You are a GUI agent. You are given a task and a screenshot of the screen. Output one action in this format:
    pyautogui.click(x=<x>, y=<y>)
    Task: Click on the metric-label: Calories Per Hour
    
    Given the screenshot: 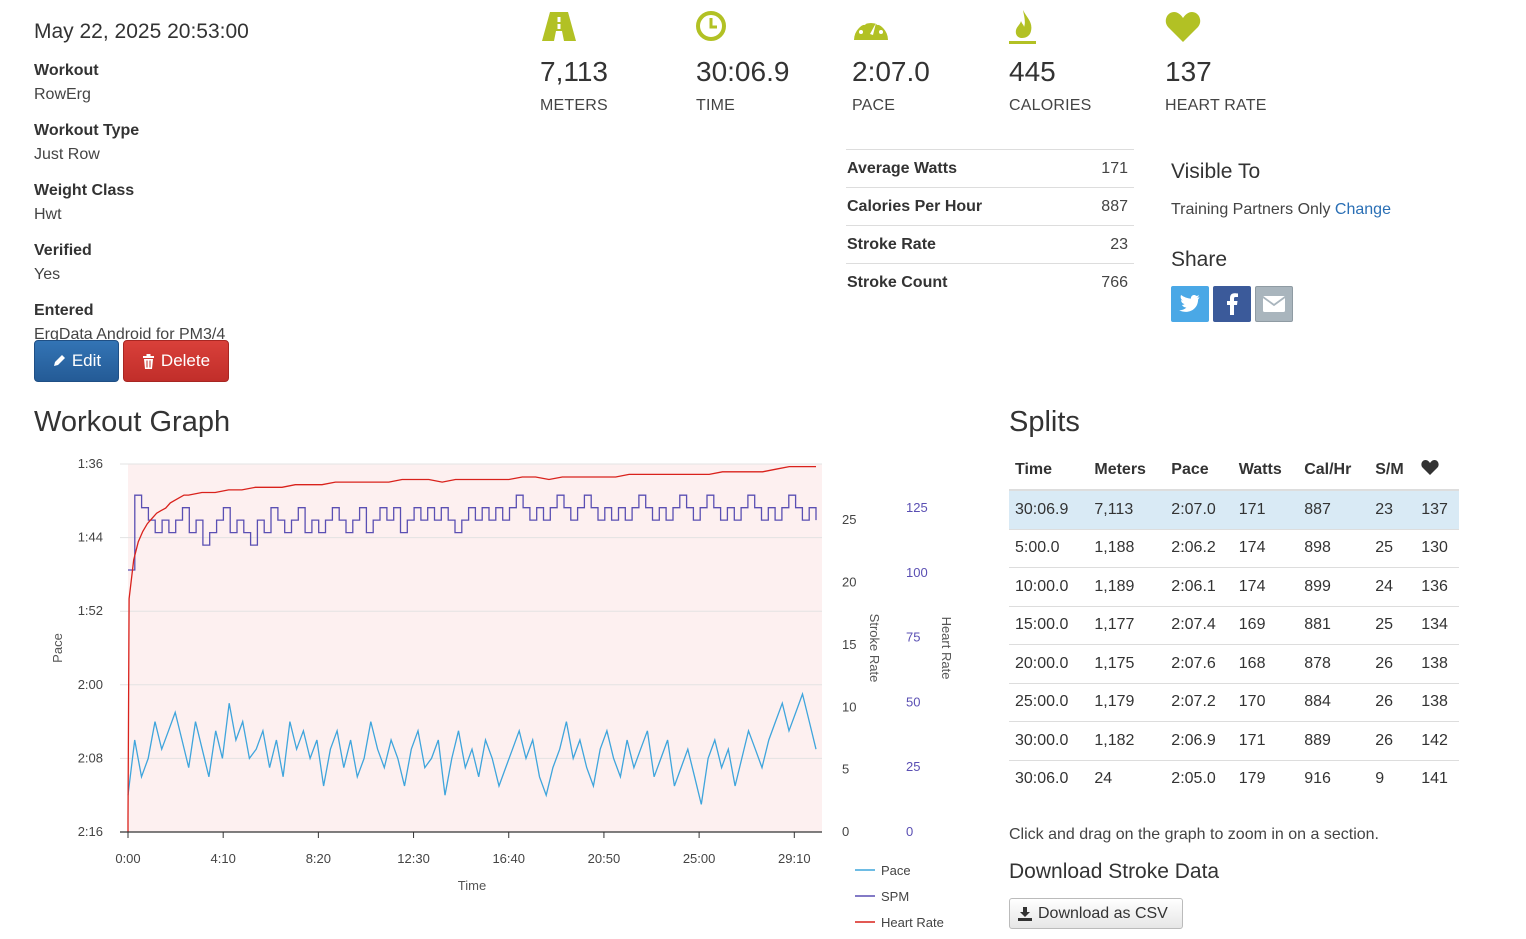 What is the action you would take?
    pyautogui.click(x=962, y=206)
    